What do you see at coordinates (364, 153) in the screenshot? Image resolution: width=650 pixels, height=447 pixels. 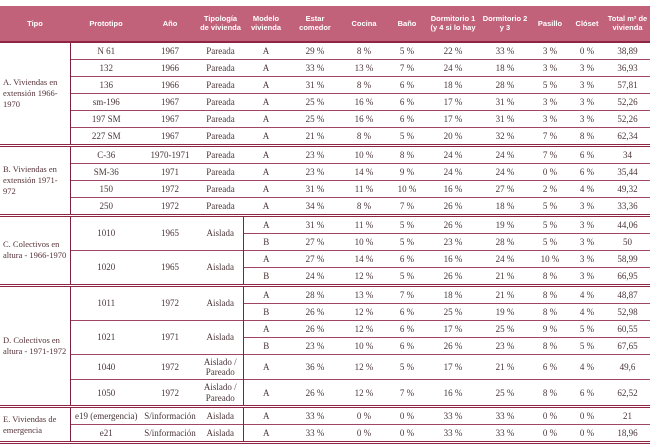 I see `cell-cocina: 10 %` at bounding box center [364, 153].